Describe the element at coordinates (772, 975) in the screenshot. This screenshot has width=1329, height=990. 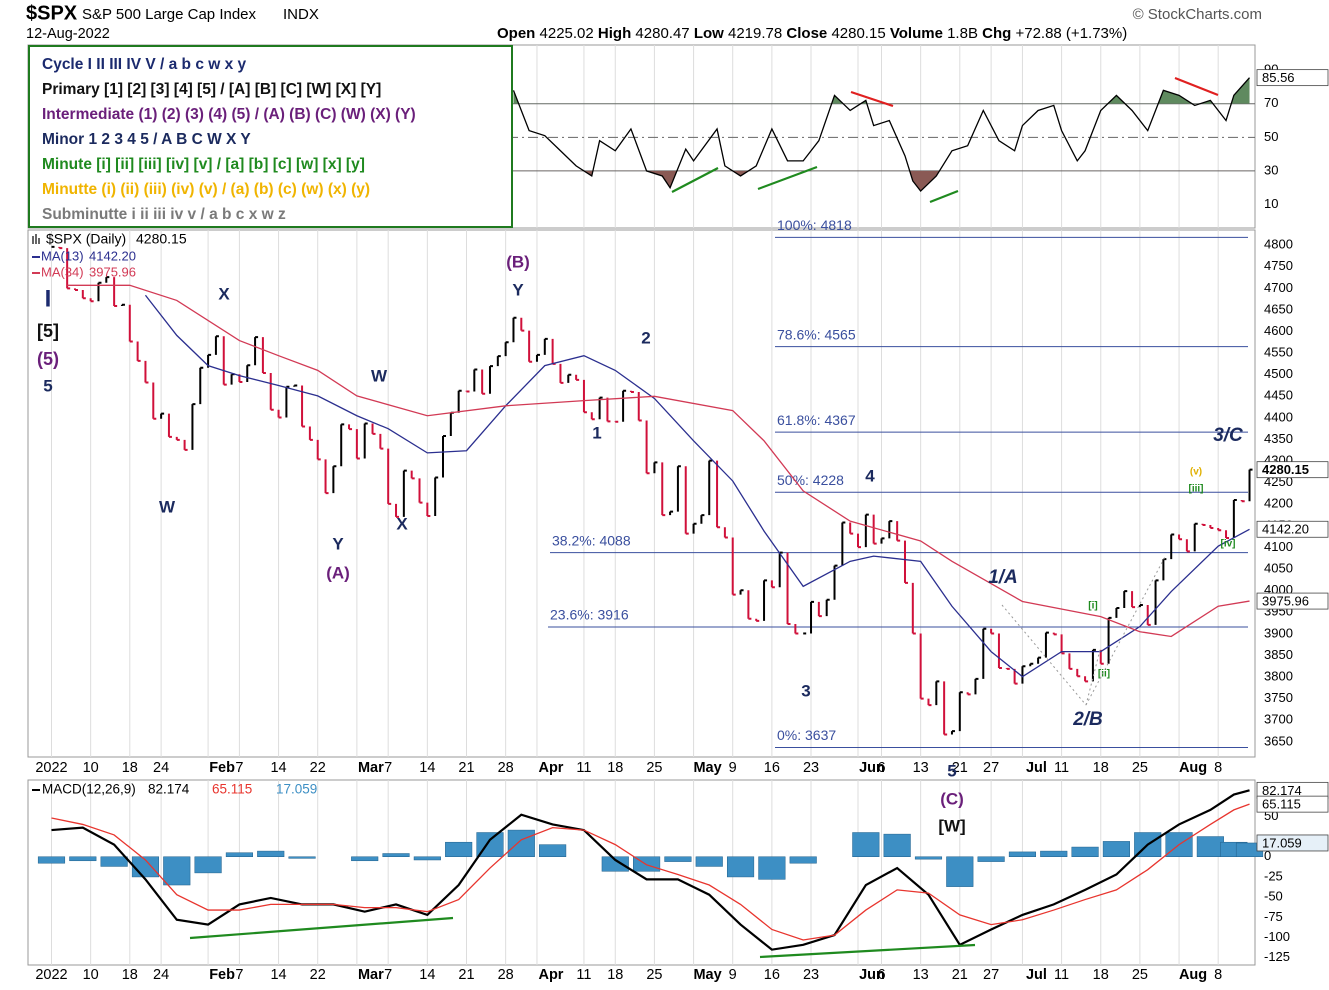
I see `x-tick-label: 16` at that location.